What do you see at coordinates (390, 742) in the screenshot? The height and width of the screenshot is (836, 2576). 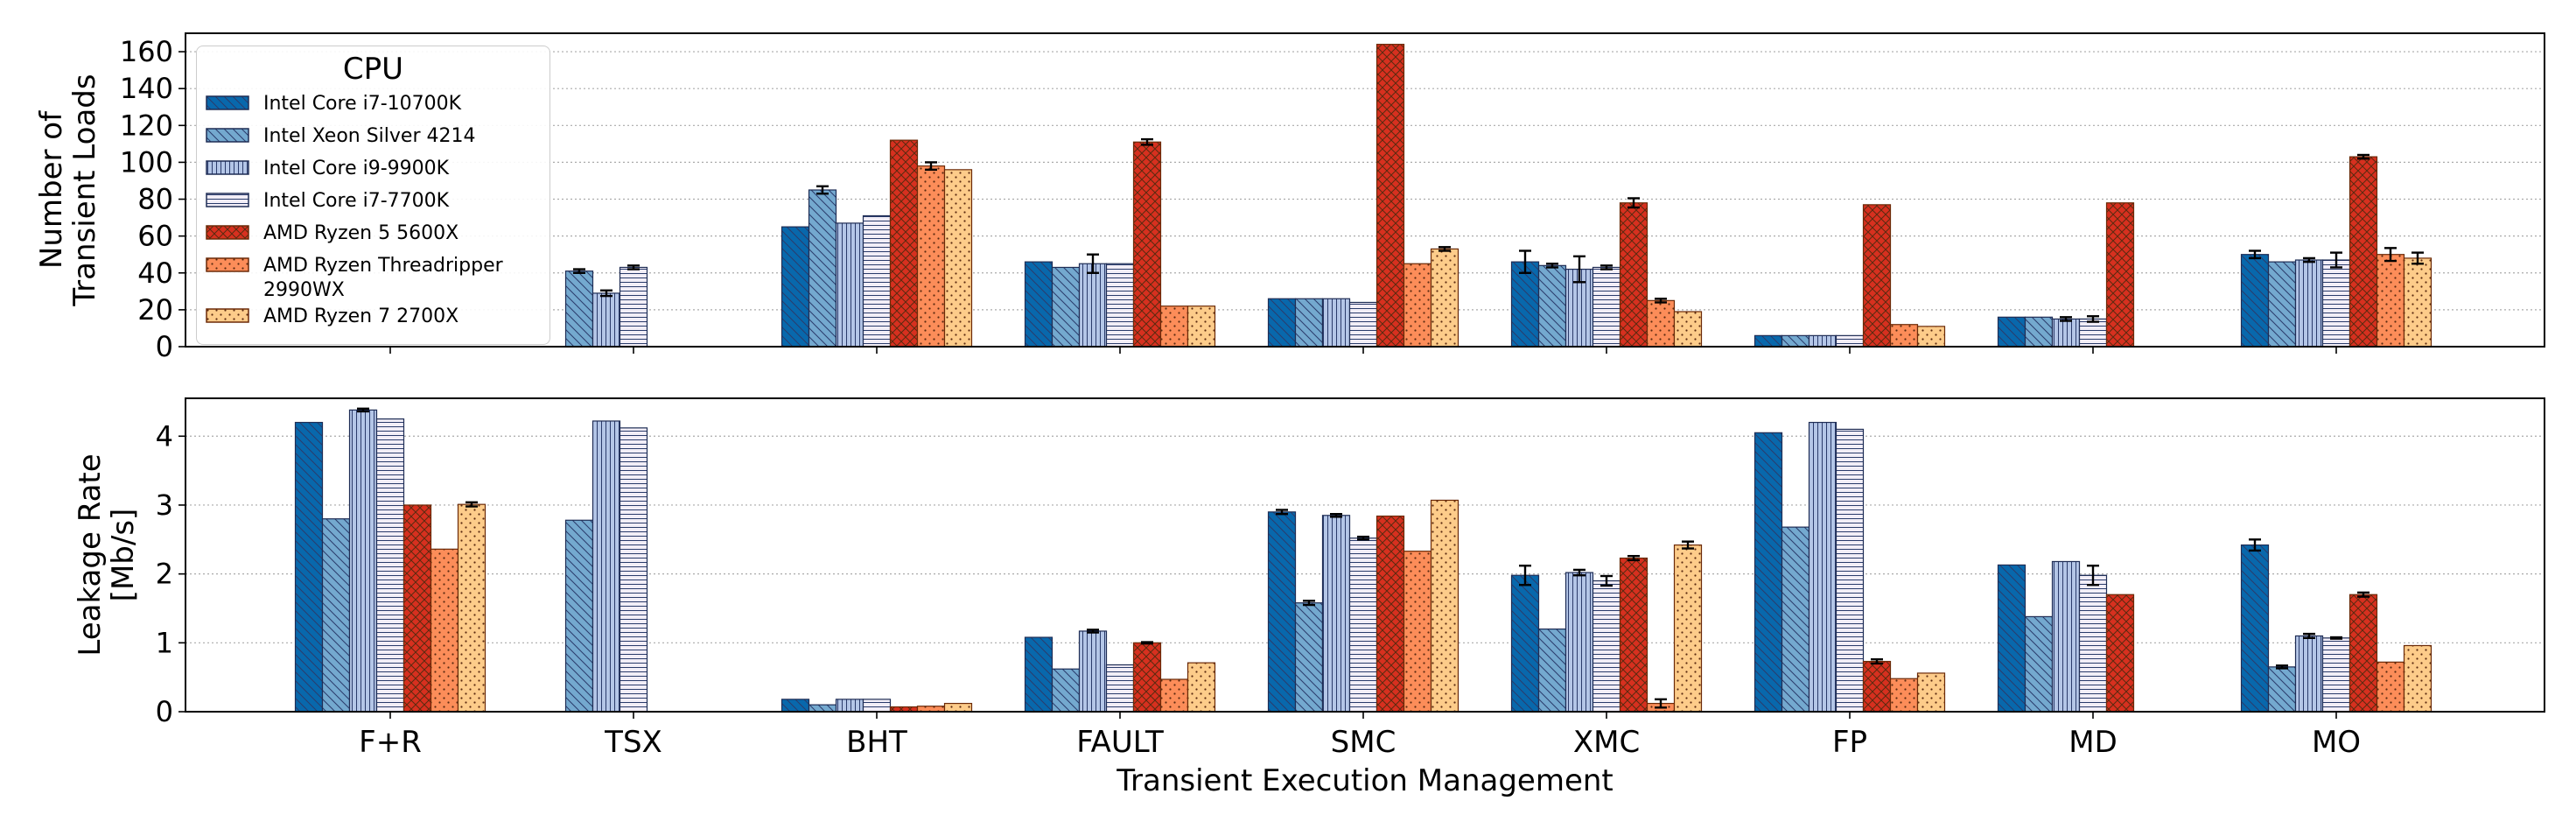 I see `x-tick-label: F+R` at bounding box center [390, 742].